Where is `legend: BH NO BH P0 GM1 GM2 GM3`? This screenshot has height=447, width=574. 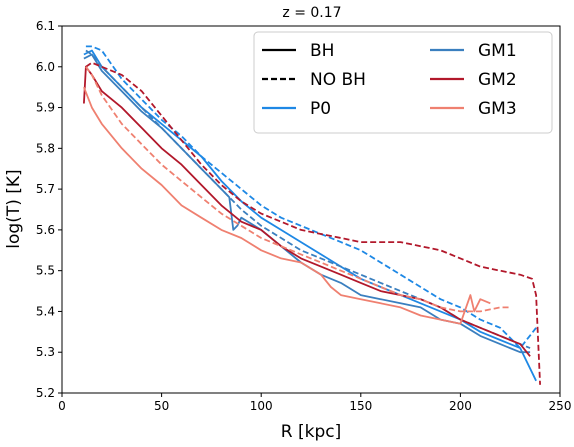 legend: BH NO BH P0 GM1 GM2 GM3 is located at coordinates (403, 82).